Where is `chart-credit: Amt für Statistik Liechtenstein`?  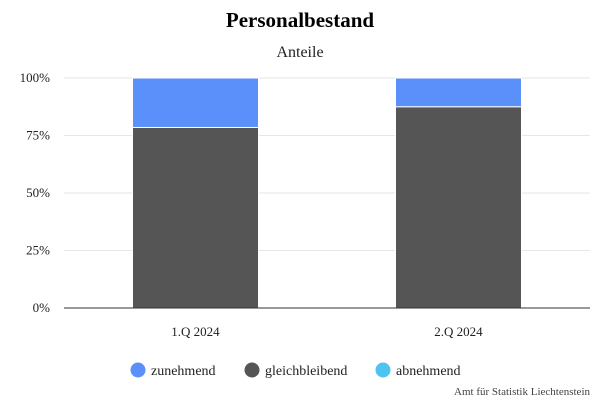
chart-credit: Amt für Statistik Liechtenstein is located at coordinates (522, 392).